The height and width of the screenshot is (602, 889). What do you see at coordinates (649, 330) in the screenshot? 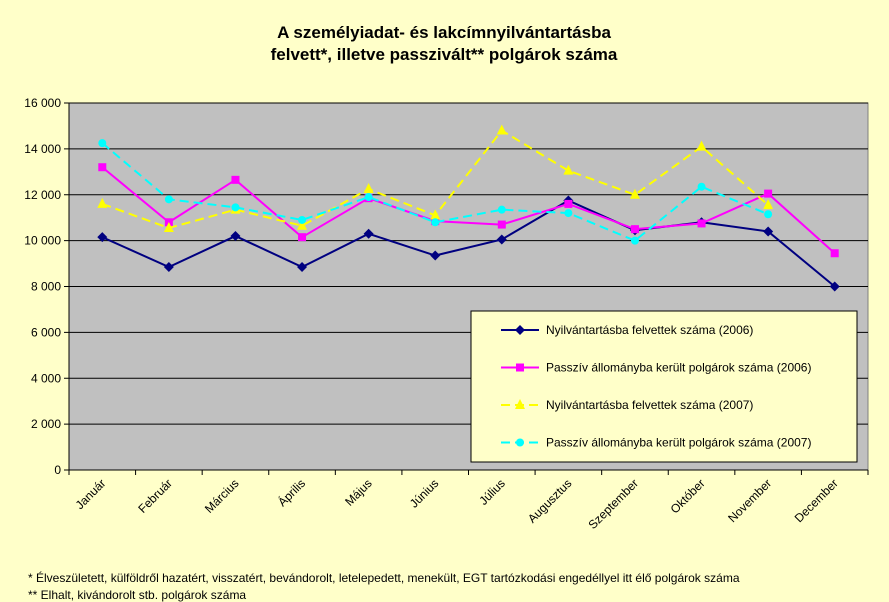
I see `legend-label-1: Nyilvántartásba felvettek száma (2006)` at bounding box center [649, 330].